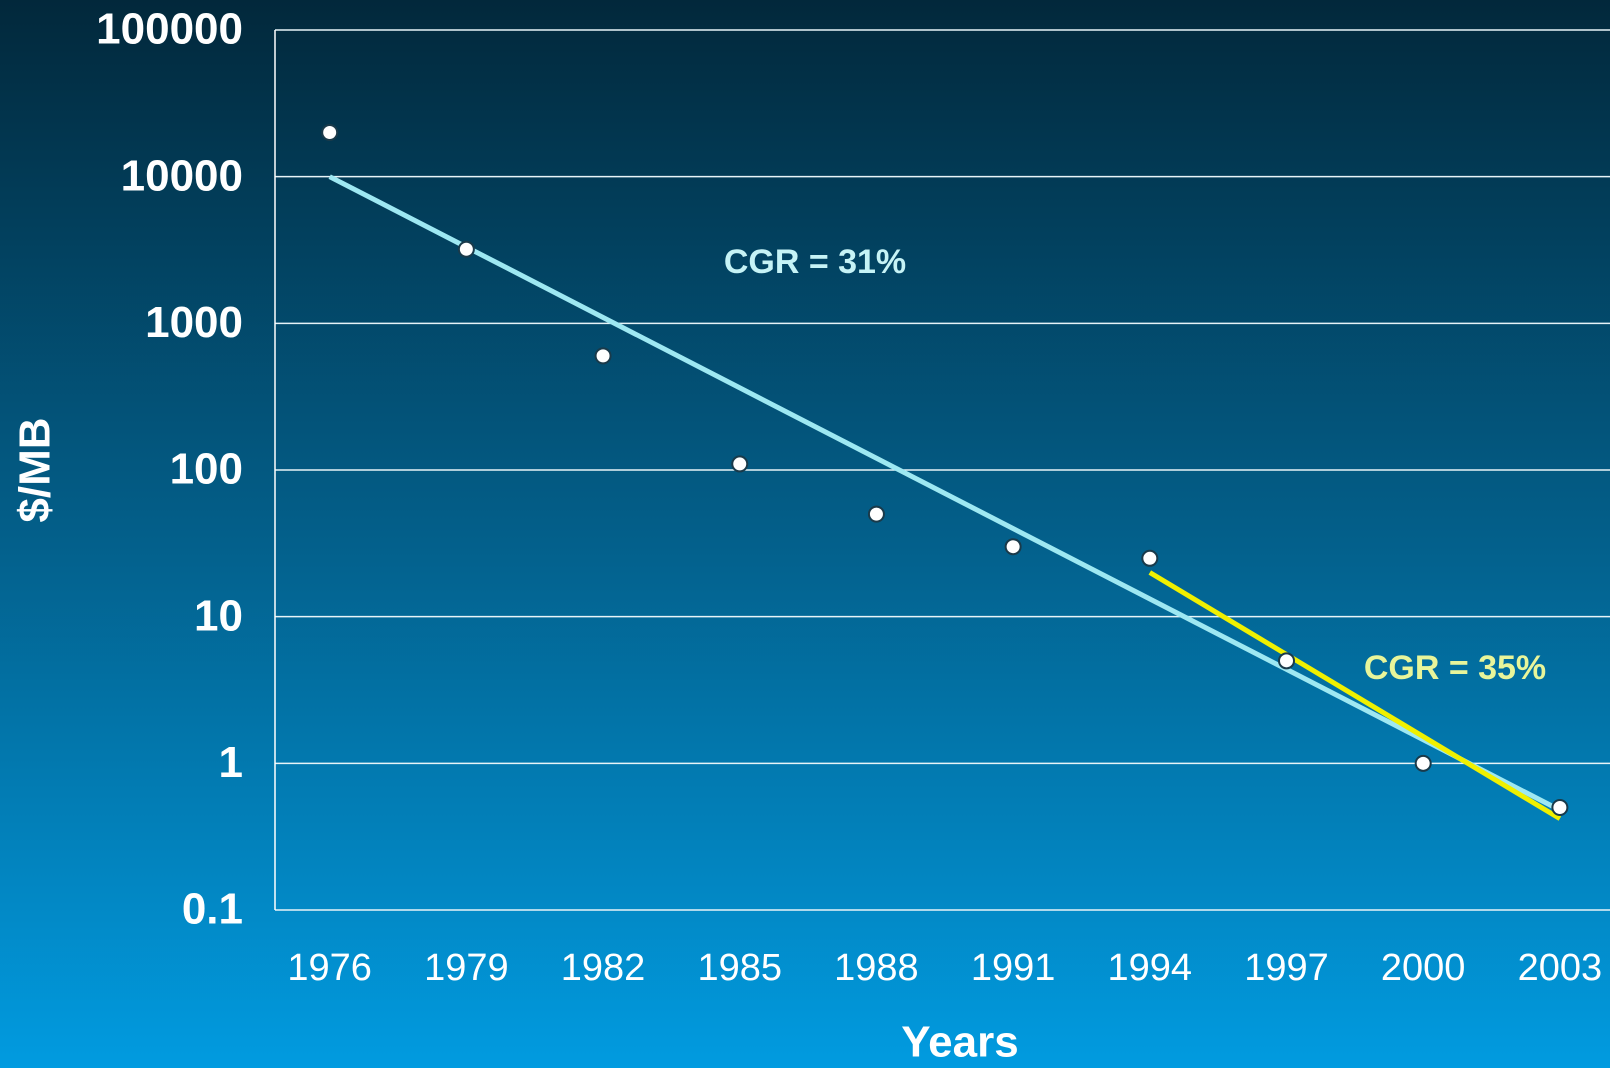 The image size is (1610, 1068). What do you see at coordinates (212, 909) in the screenshot?
I see `y-tick-label: 0.1` at bounding box center [212, 909].